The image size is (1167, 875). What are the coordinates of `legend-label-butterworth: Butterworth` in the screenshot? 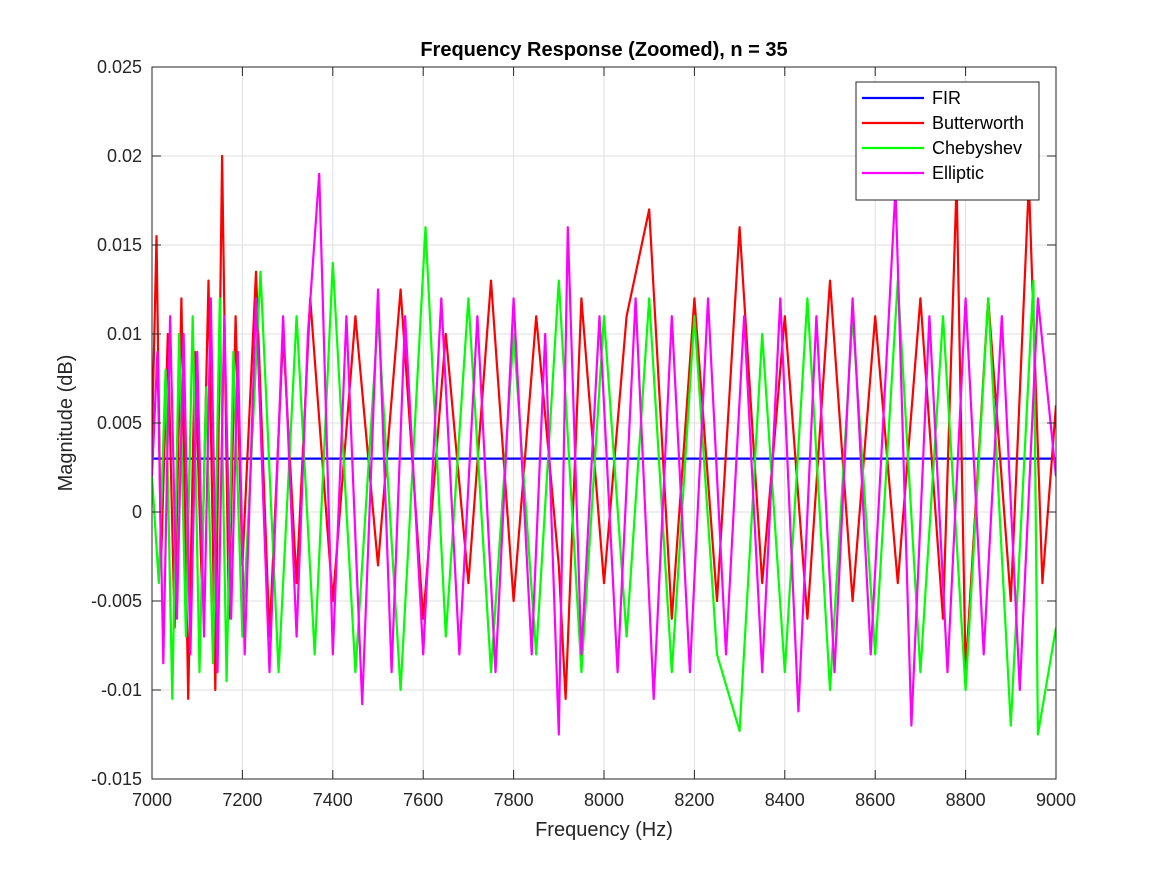 It's located at (978, 123).